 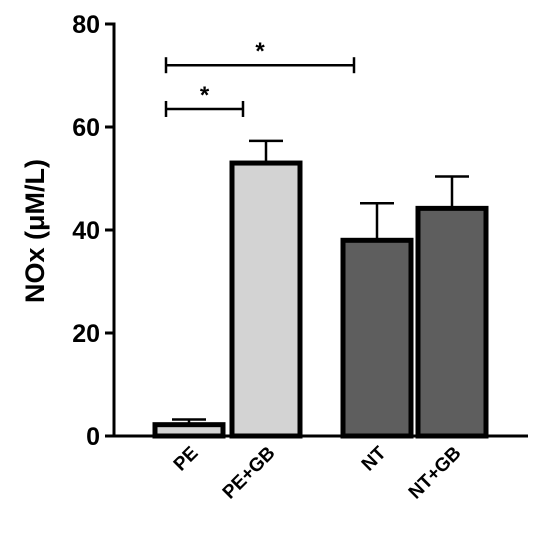 I want to click on y-axis-label: NOx (μM/L), so click(x=35, y=231).